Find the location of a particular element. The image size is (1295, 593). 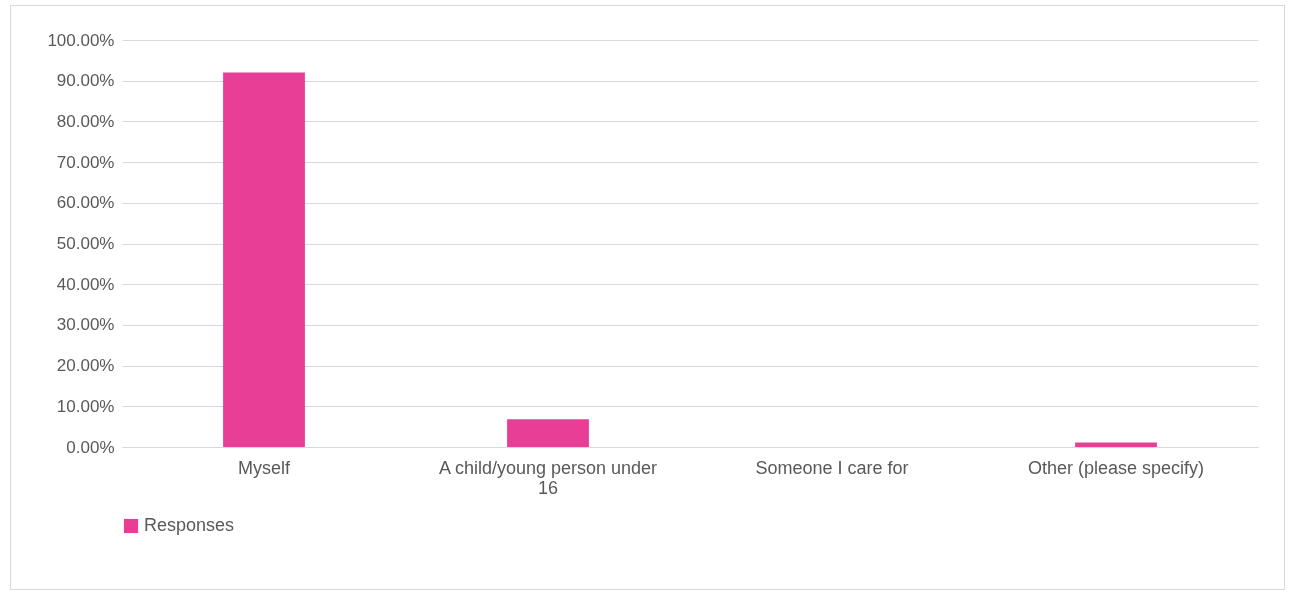

y-tick-label: 40.00% is located at coordinates (85, 284).